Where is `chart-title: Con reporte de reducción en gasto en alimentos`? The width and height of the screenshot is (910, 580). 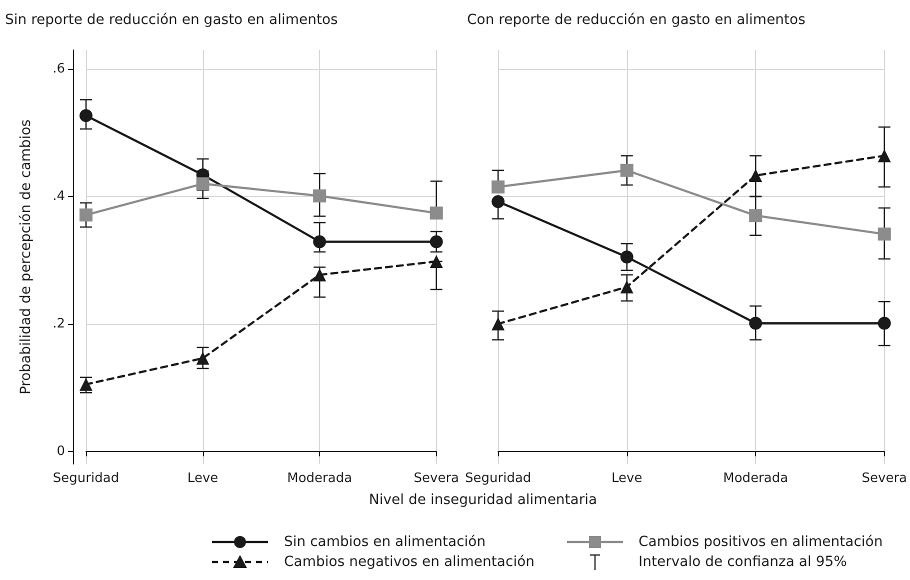
chart-title: Con reporte de reducción en gasto en alimentos is located at coordinates (636, 20).